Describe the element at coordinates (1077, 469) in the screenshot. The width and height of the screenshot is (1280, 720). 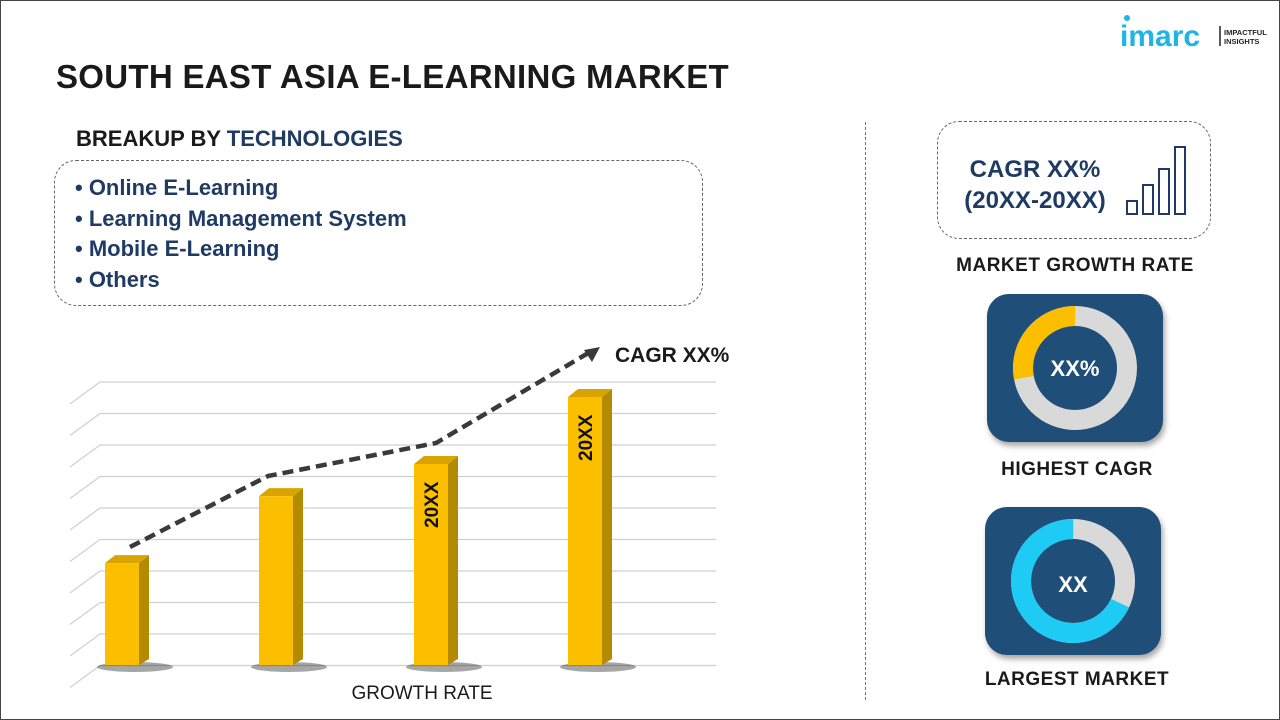
I see `highest-cagr-label: HIGHEST CAGR` at that location.